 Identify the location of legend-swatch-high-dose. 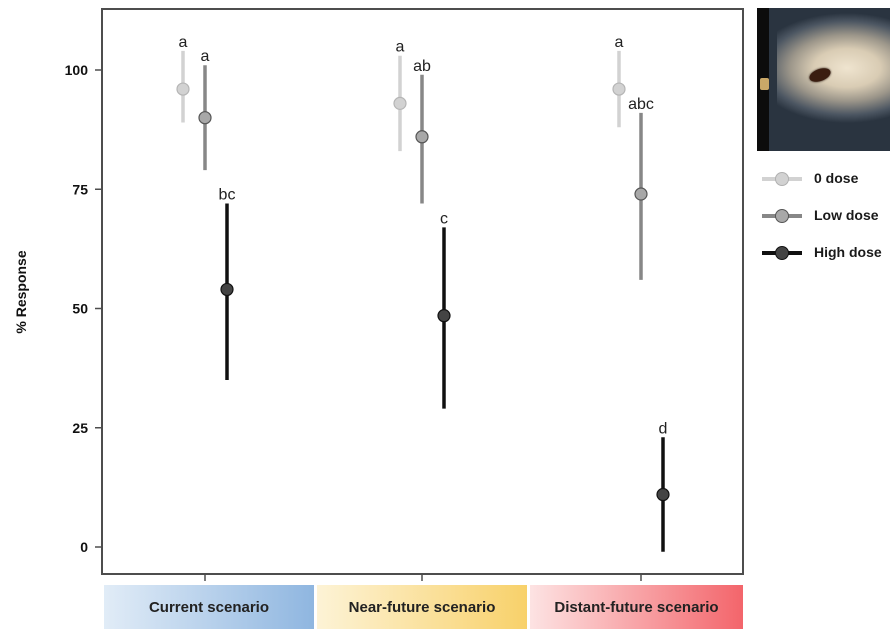
(782, 253).